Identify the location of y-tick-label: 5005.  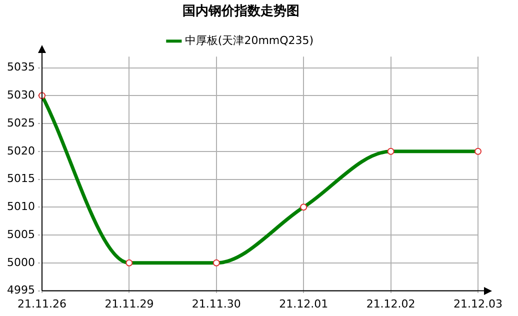
(20, 234).